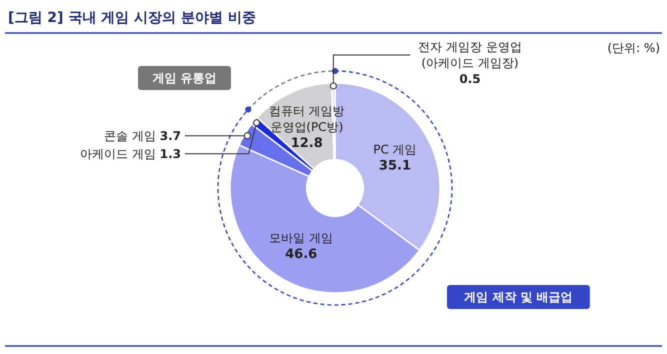 The image size is (667, 354). I want to click on text: 게임 유통업, so click(184, 78).